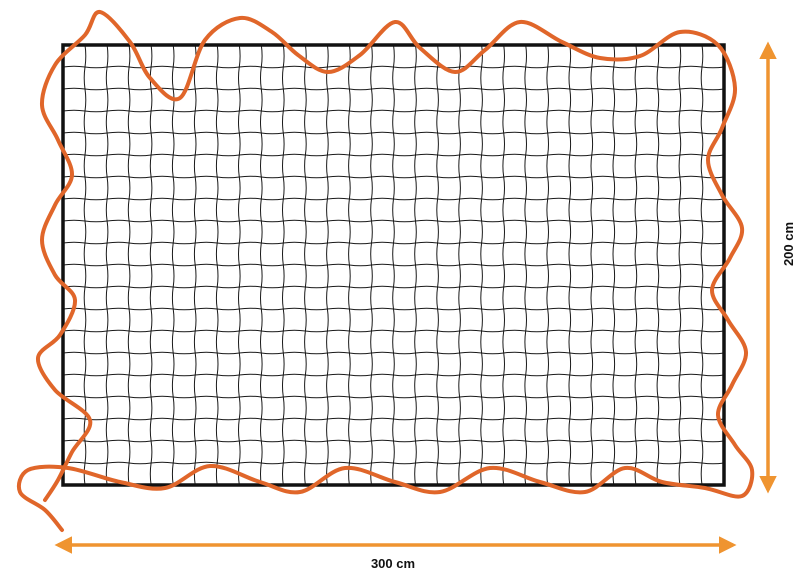 The height and width of the screenshot is (574, 795). I want to click on width-label: 300 cm, so click(393, 563).